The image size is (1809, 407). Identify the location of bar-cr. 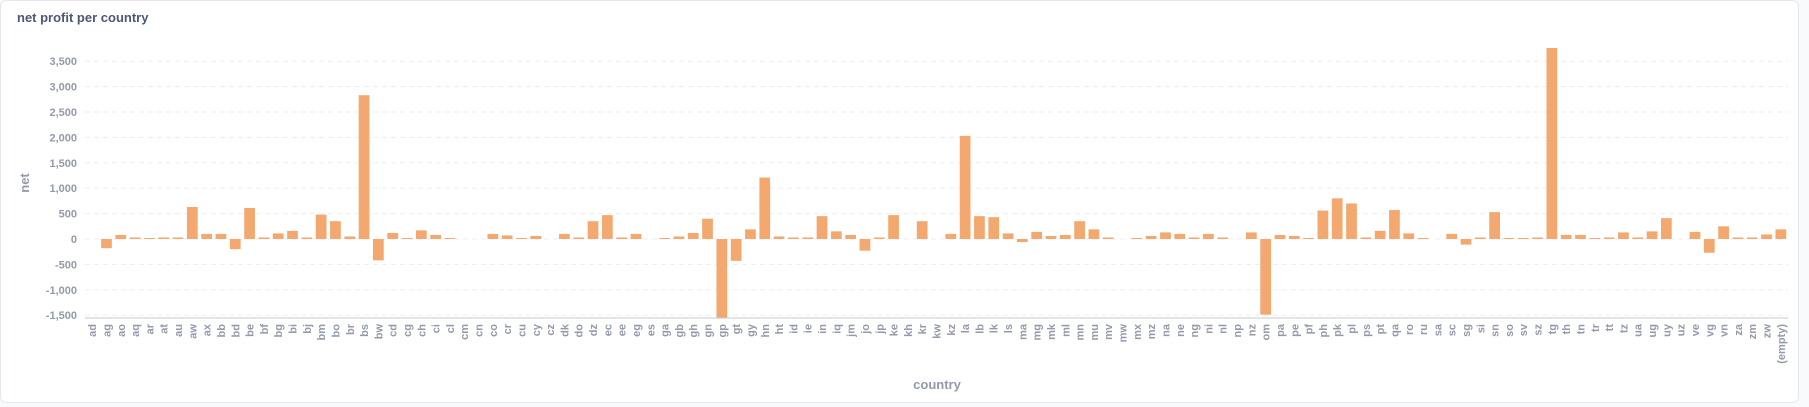
(507, 237).